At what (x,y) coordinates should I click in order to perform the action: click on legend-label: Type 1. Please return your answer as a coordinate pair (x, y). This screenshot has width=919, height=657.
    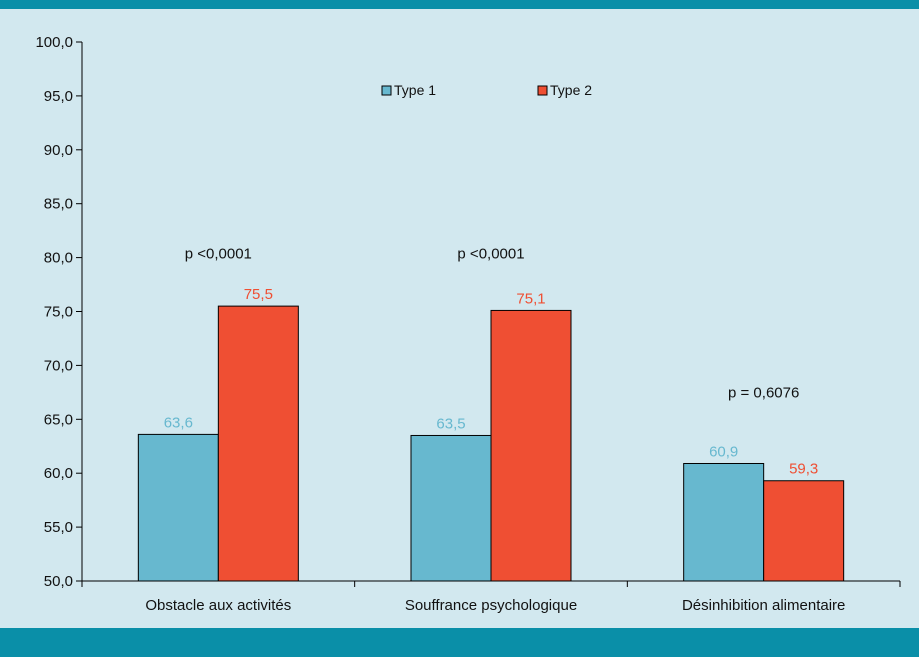
    Looking at the image, I should click on (415, 90).